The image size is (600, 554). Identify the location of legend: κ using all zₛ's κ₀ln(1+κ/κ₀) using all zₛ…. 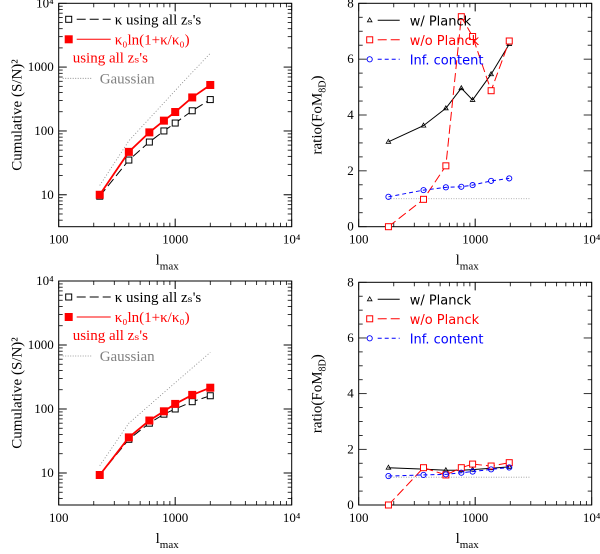
(132, 49).